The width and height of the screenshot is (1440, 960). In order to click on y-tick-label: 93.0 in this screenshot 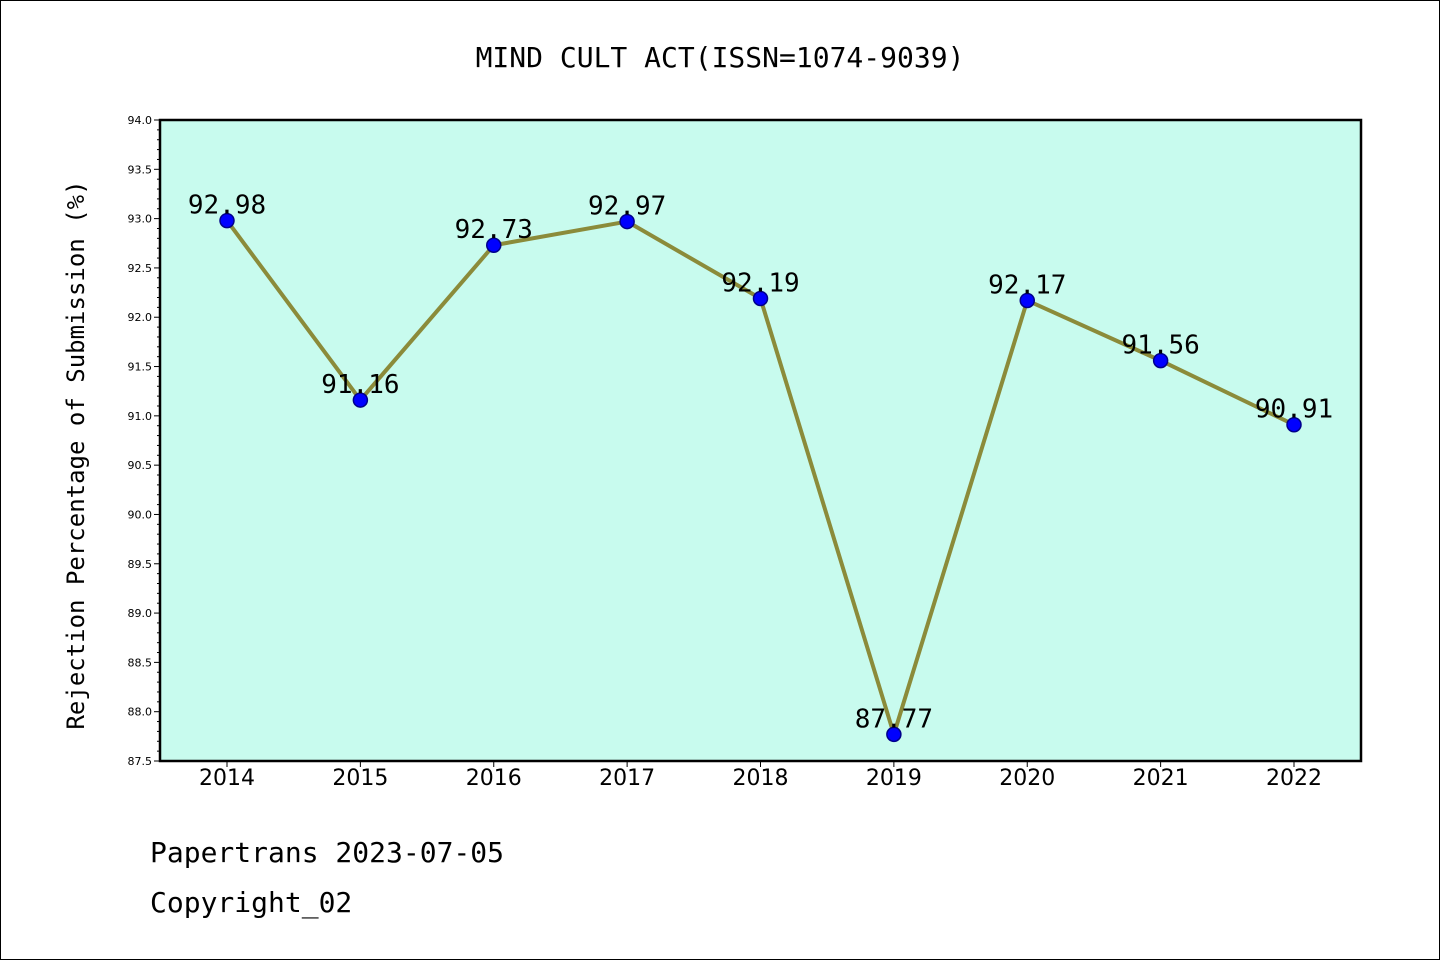, I will do `click(140, 219)`.